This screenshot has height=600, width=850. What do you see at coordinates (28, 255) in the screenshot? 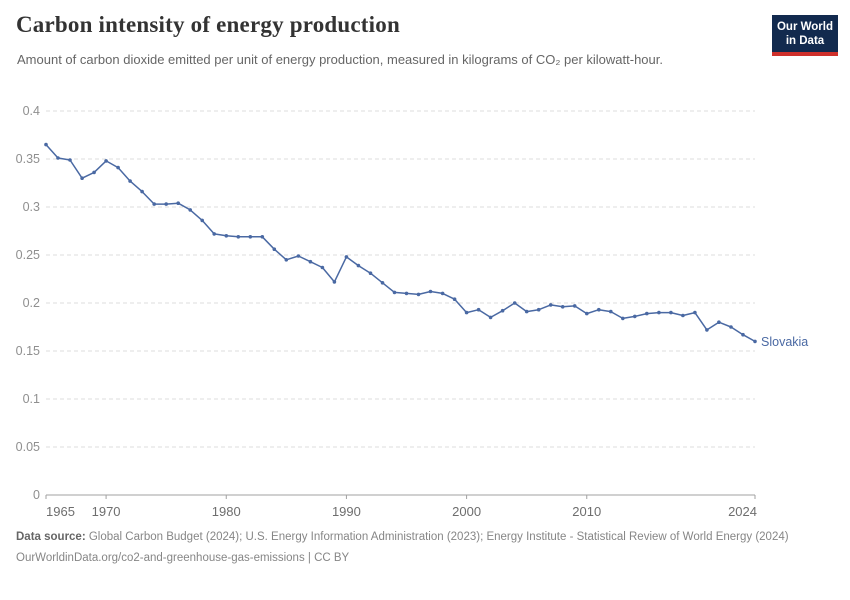
I see `y-tick-label: 0.25` at bounding box center [28, 255].